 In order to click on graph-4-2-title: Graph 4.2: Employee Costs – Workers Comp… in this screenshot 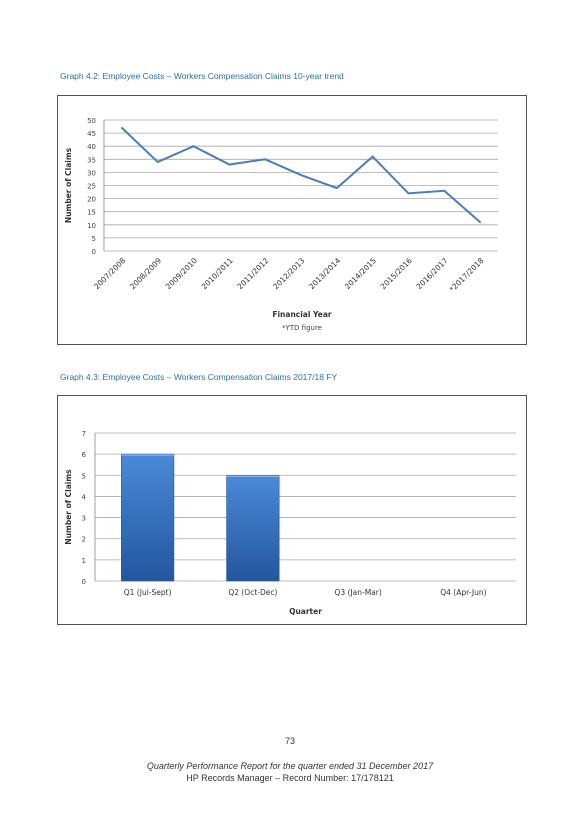, I will do `click(202, 76)`.